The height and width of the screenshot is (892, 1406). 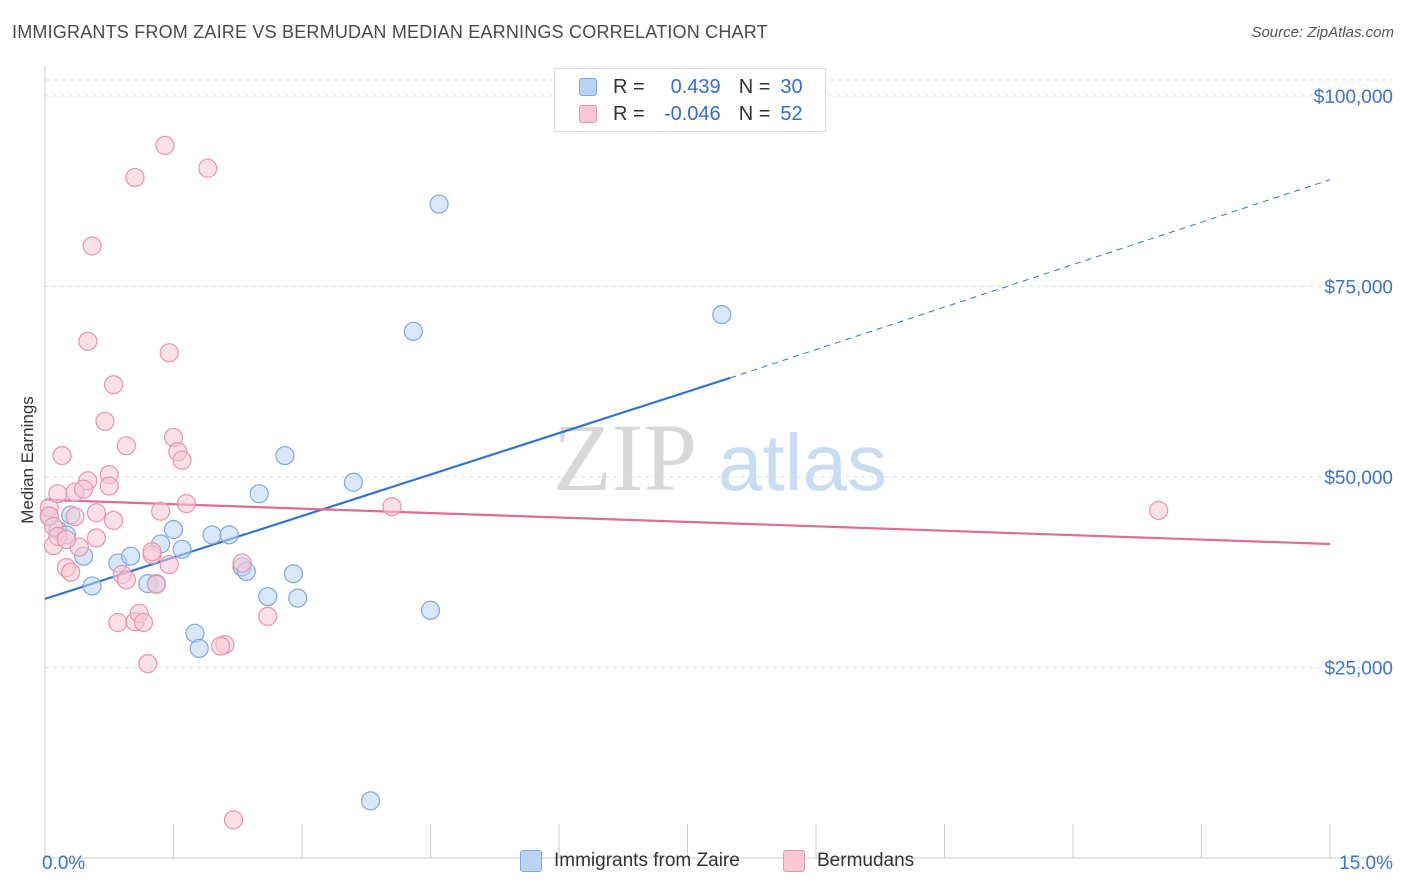 I want to click on legend-n-value-bermudans: 52, so click(x=791, y=113).